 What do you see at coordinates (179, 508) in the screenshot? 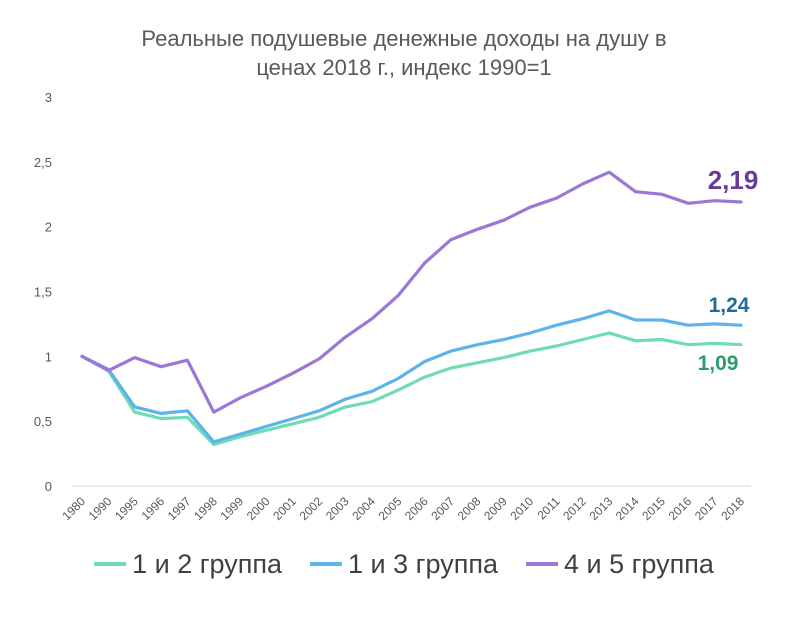
I see `x-tick-label: 1997` at bounding box center [179, 508].